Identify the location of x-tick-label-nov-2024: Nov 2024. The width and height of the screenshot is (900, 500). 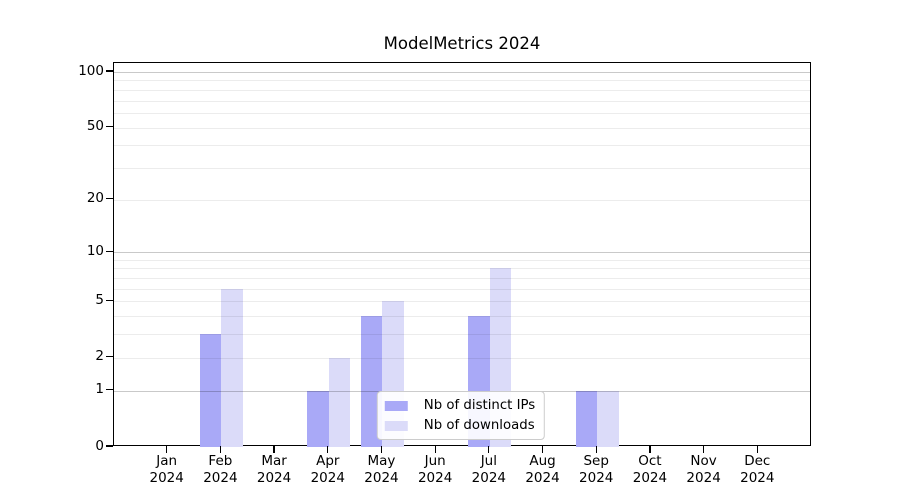
(704, 469).